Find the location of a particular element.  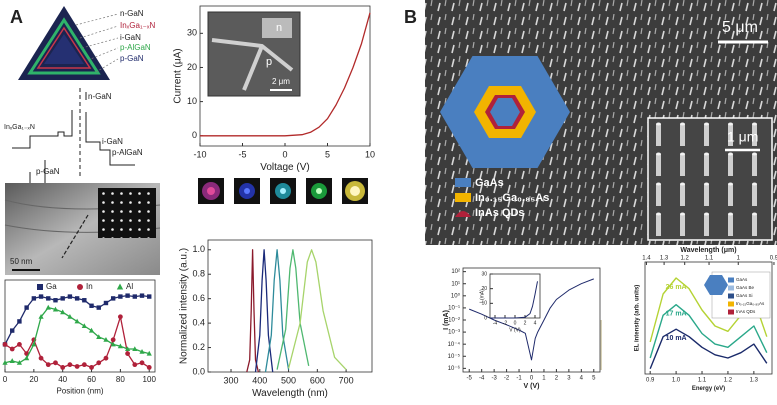

layer-label: p-AlGaN is located at coordinates (135, 47).